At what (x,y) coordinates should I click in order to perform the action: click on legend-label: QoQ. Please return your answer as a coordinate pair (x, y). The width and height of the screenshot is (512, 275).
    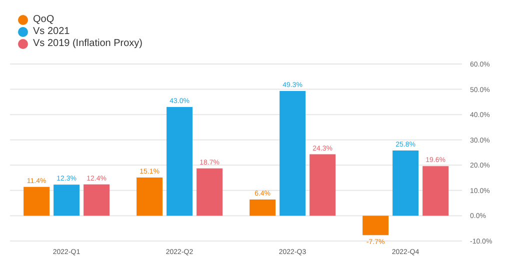
    Looking at the image, I should click on (43, 20).